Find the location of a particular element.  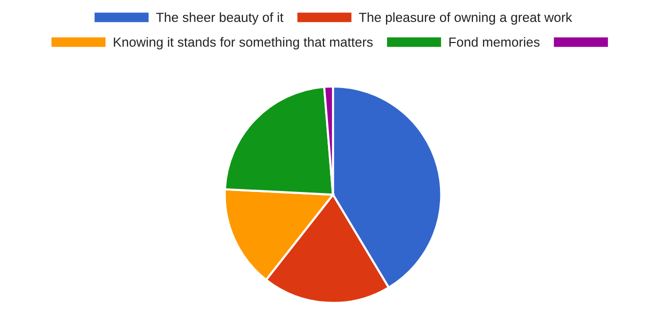

legend-label: The pleasure of owning a great work is located at coordinates (465, 18).